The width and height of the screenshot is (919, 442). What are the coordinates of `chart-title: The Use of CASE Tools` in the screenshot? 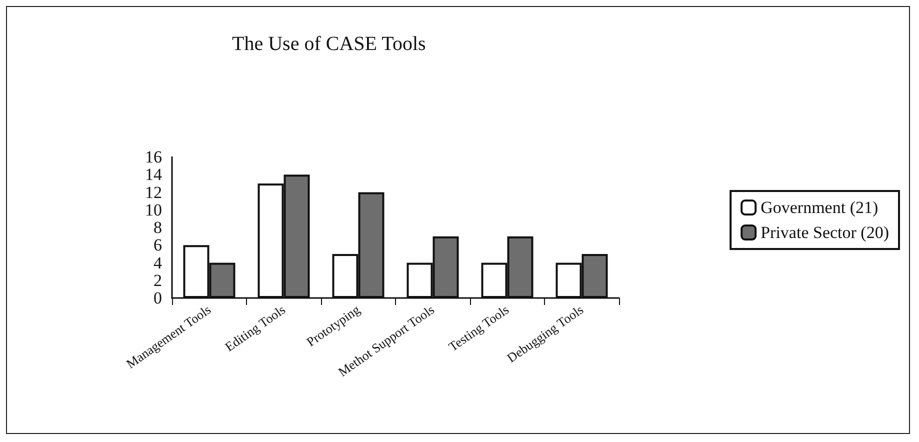 It's located at (329, 44).